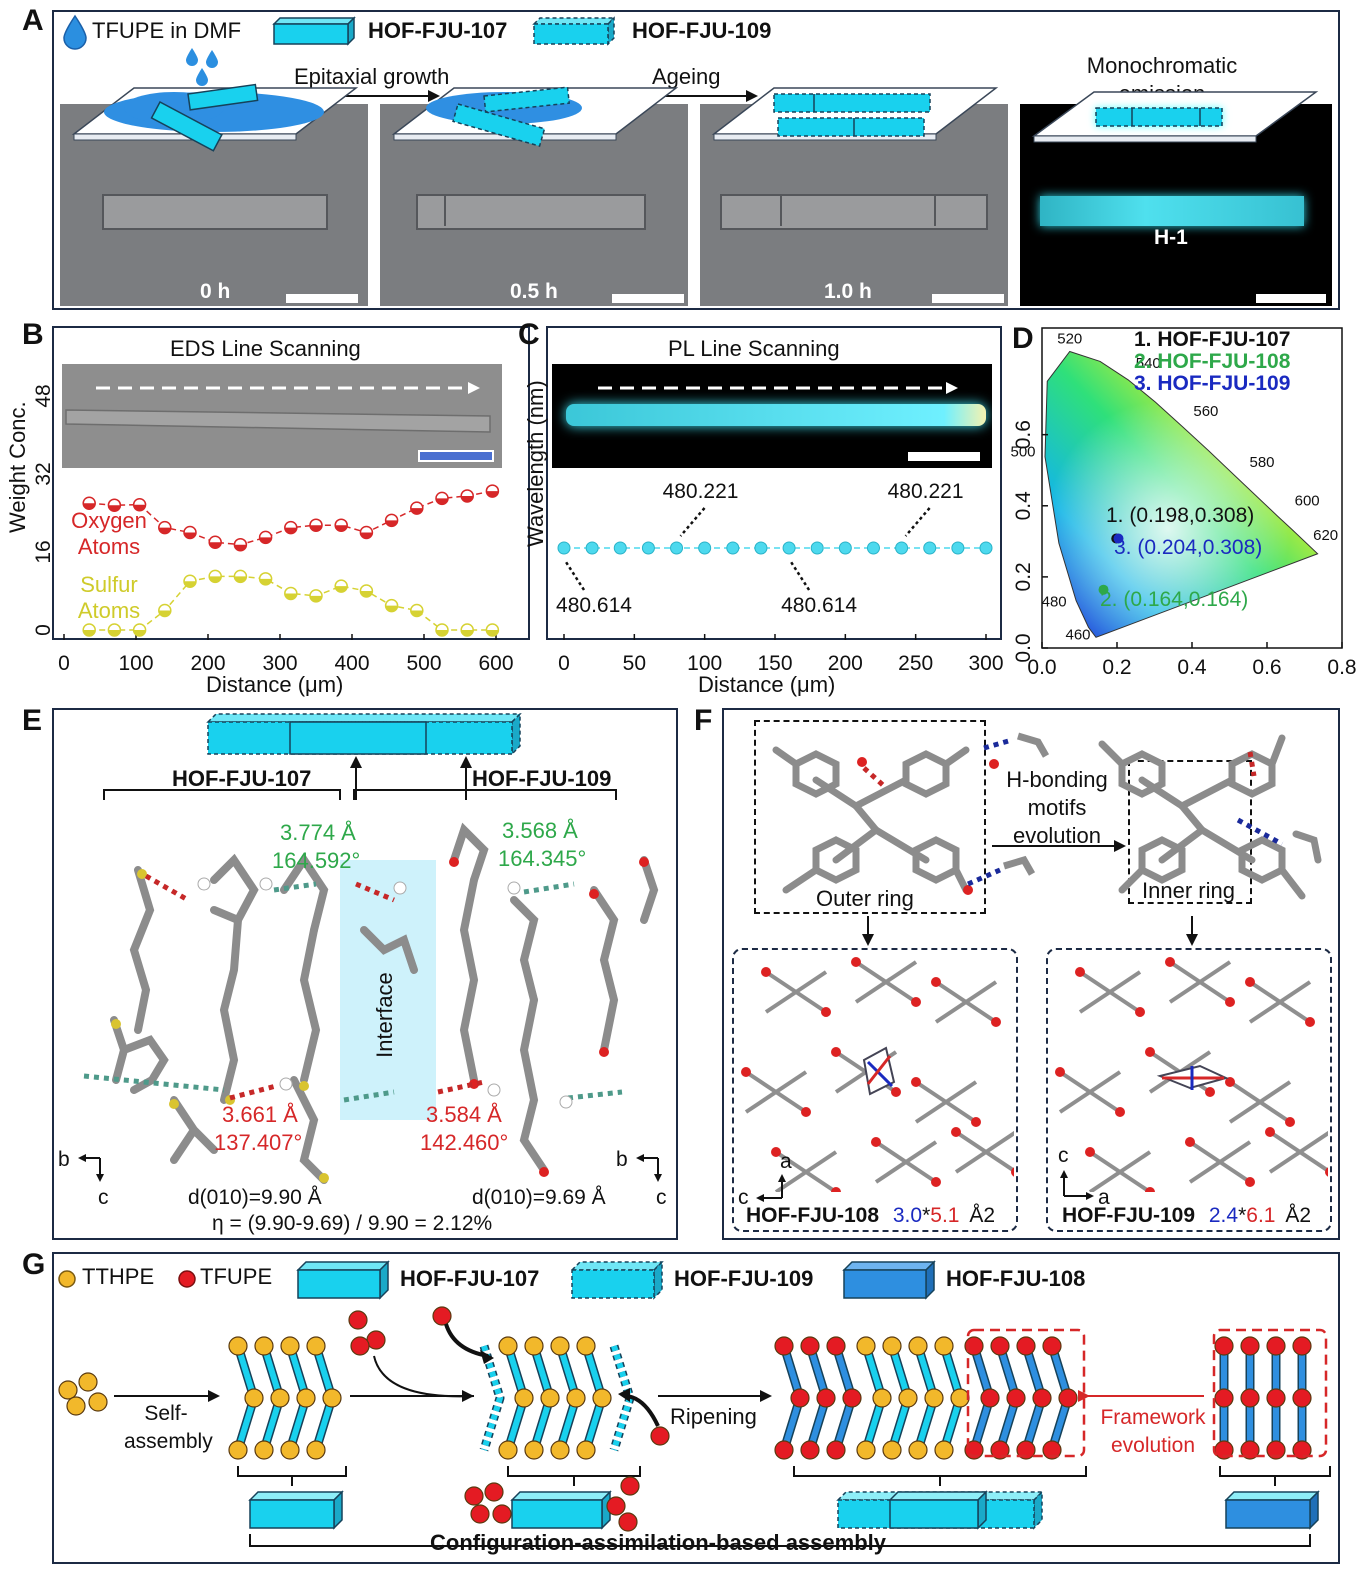 The width and height of the screenshot is (1367, 1578). I want to click on x-tick-label: 500, so click(423, 663).